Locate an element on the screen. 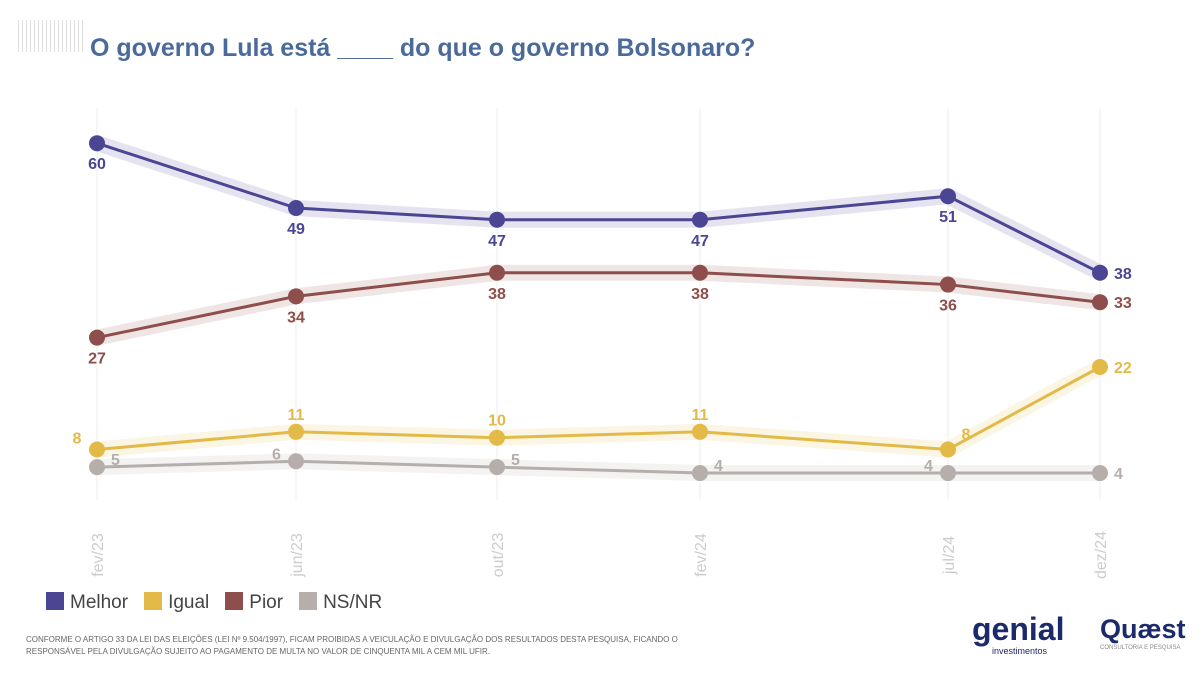 This screenshot has height=680, width=1200. legend-label: Igual is located at coordinates (189, 602).